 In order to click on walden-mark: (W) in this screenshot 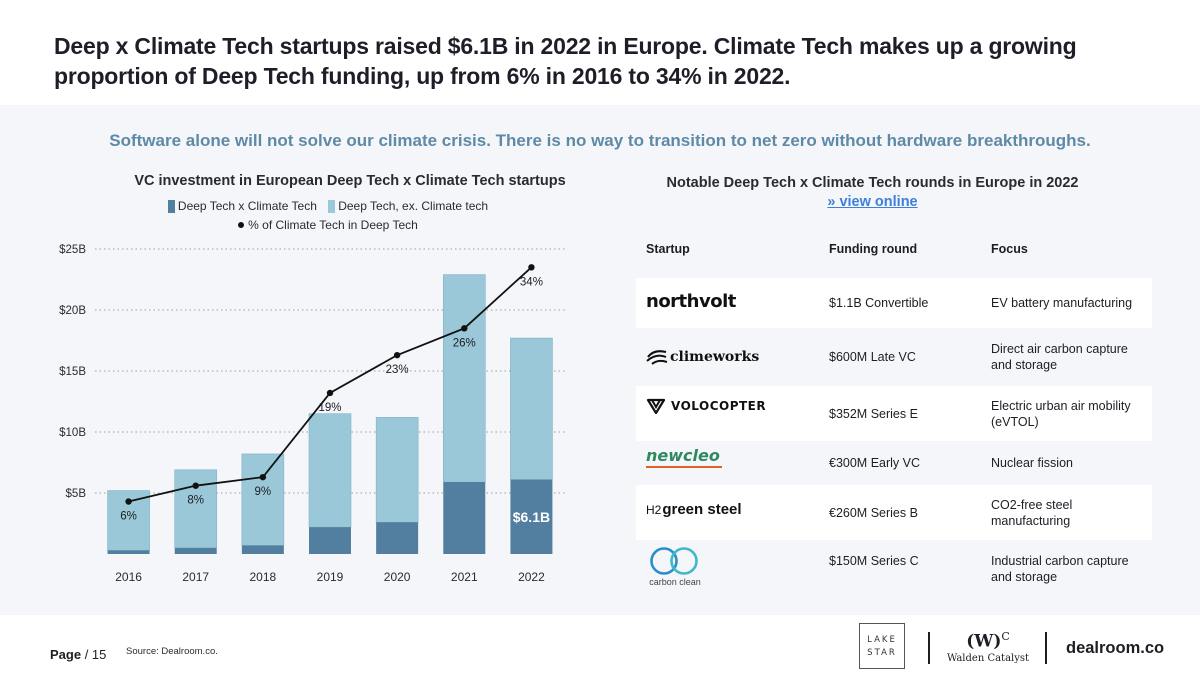, I will do `click(984, 641)`.